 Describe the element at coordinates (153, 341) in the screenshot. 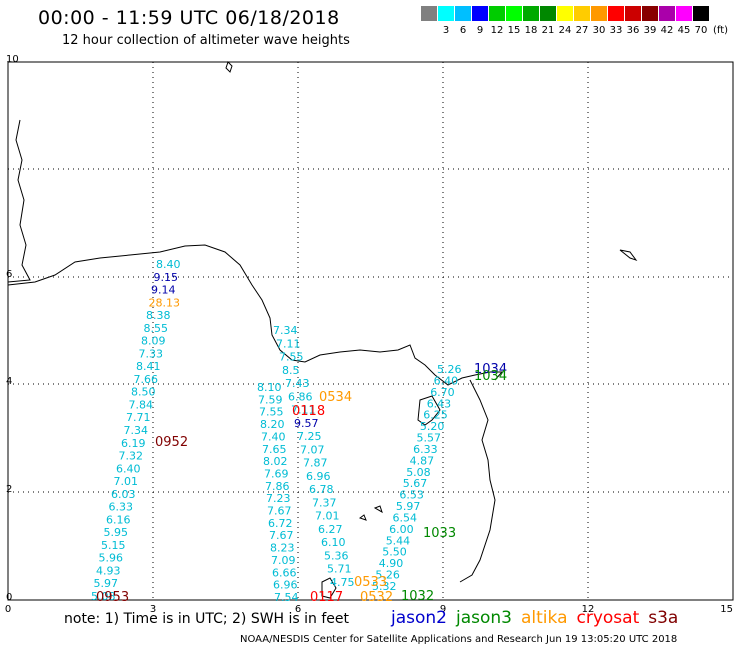

I see `wave-height-value: 8.09` at that location.